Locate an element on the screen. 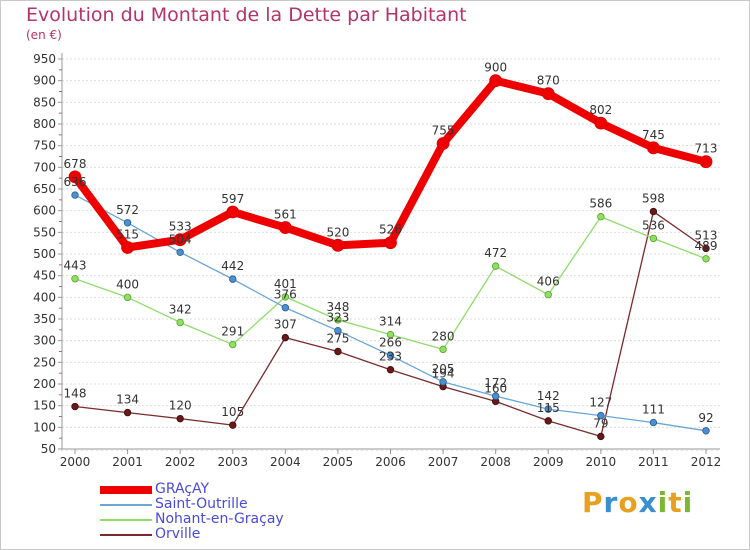 The height and width of the screenshot is (550, 750). data-label: 406 is located at coordinates (548, 282).